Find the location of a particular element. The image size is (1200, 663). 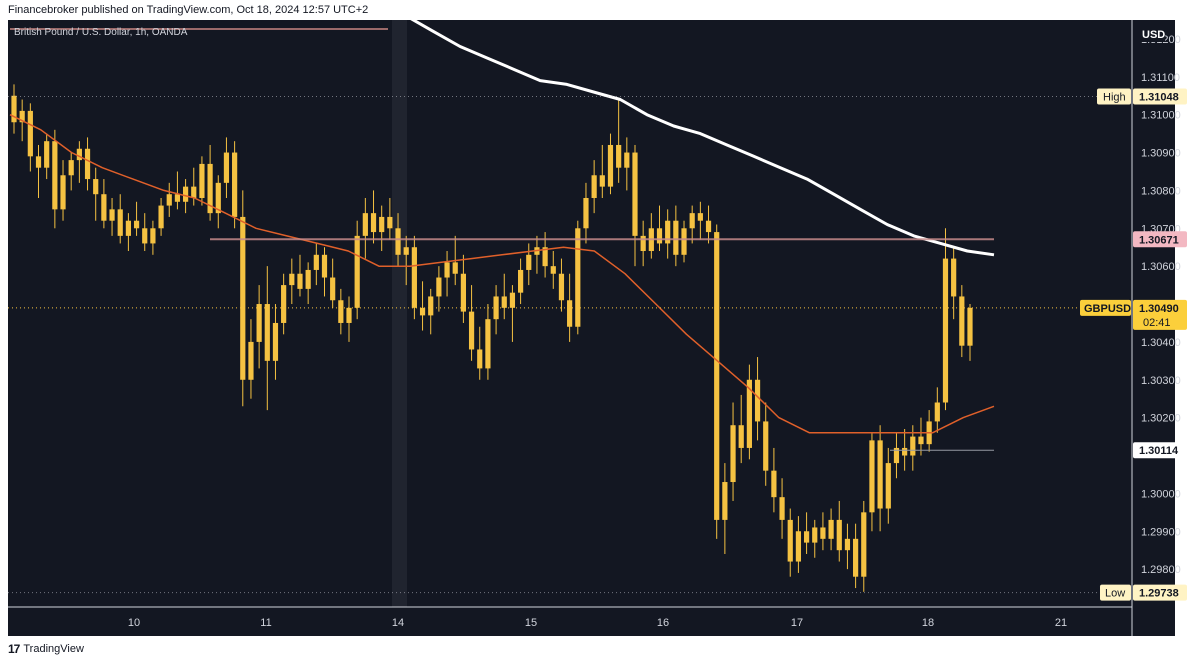

support-level-value: 1.30114 is located at coordinates (1159, 451).